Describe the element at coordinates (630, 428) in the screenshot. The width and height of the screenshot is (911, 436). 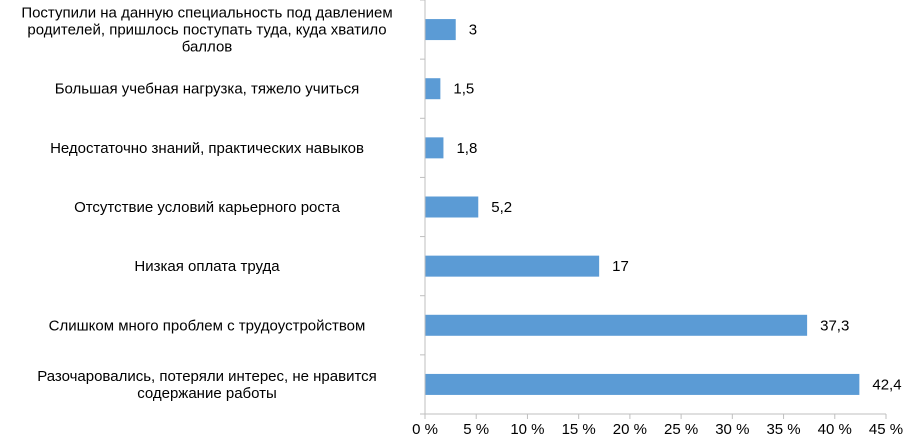
I see `x-tick-label: 20 %` at that location.